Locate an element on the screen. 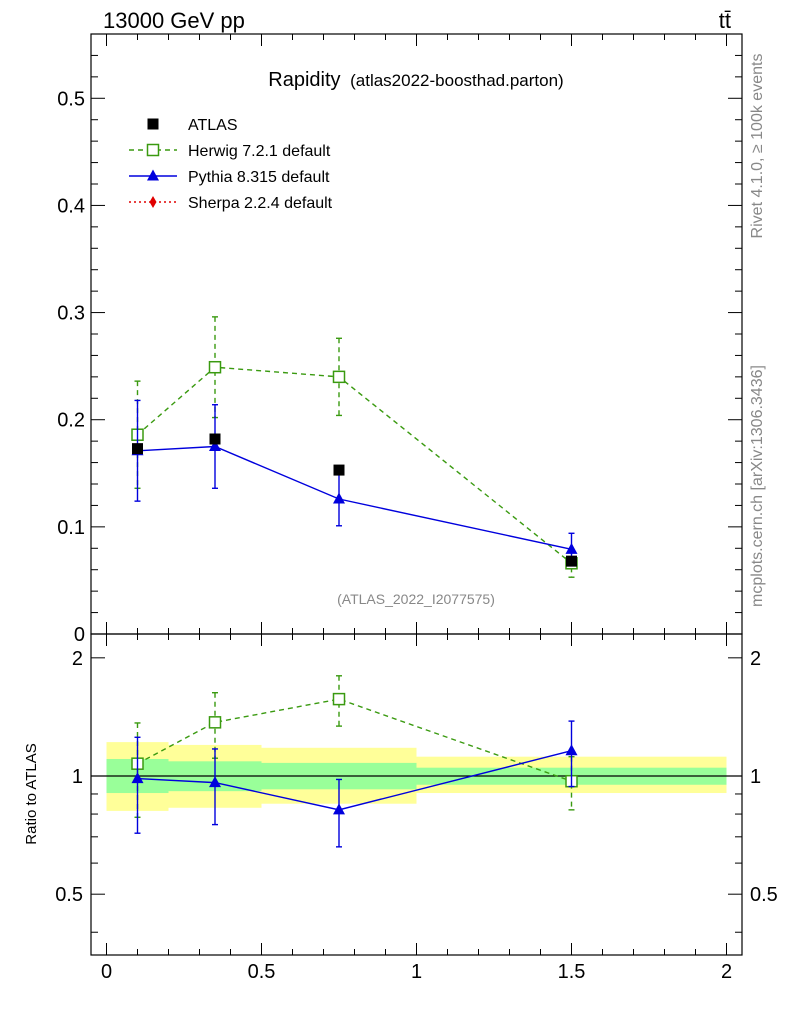 The image size is (786, 1024). main-y-tick-label: 0.5 is located at coordinates (71, 99).